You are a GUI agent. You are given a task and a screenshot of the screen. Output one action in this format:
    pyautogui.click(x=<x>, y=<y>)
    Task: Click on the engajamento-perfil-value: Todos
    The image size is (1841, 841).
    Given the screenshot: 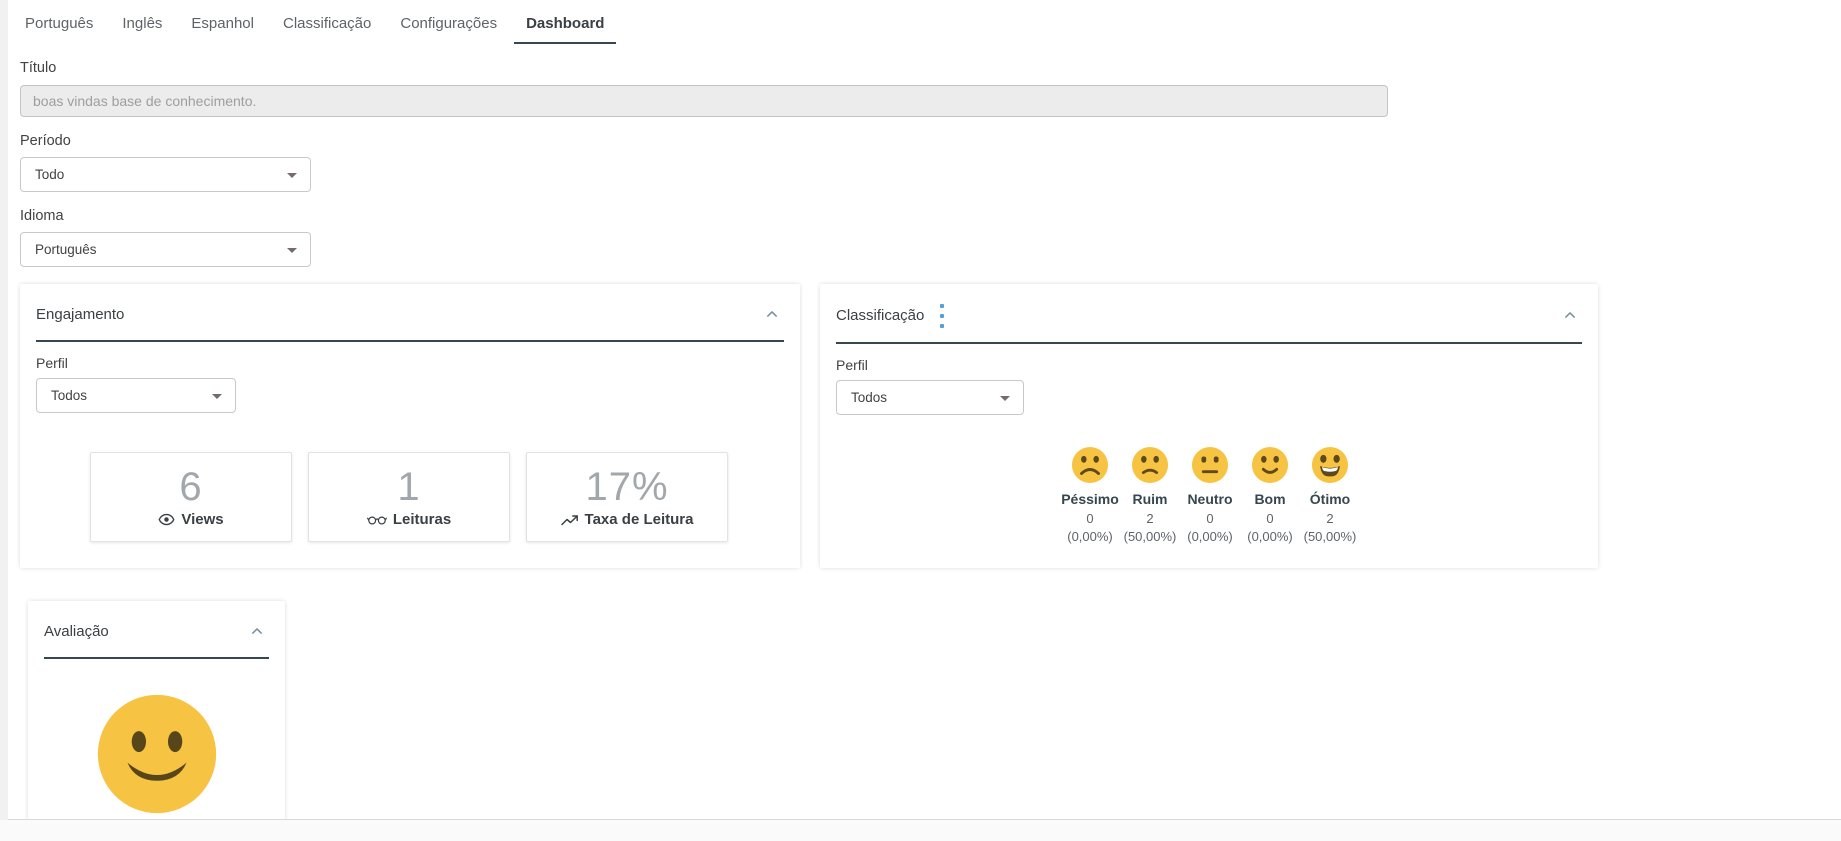 What is the action you would take?
    pyautogui.click(x=69, y=395)
    